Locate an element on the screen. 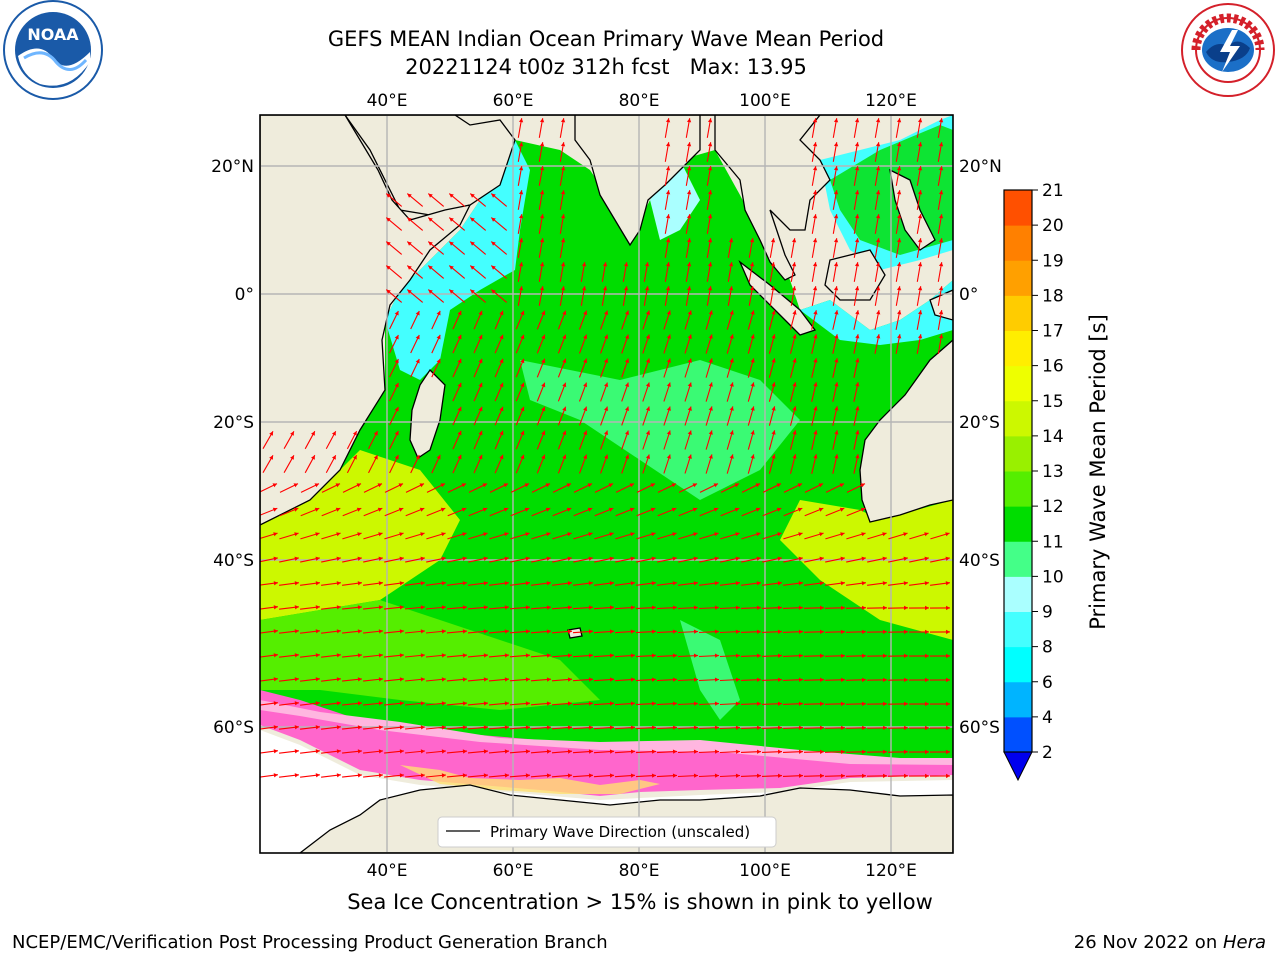  colorbar-extend-arrow is located at coordinates (1018, 766).